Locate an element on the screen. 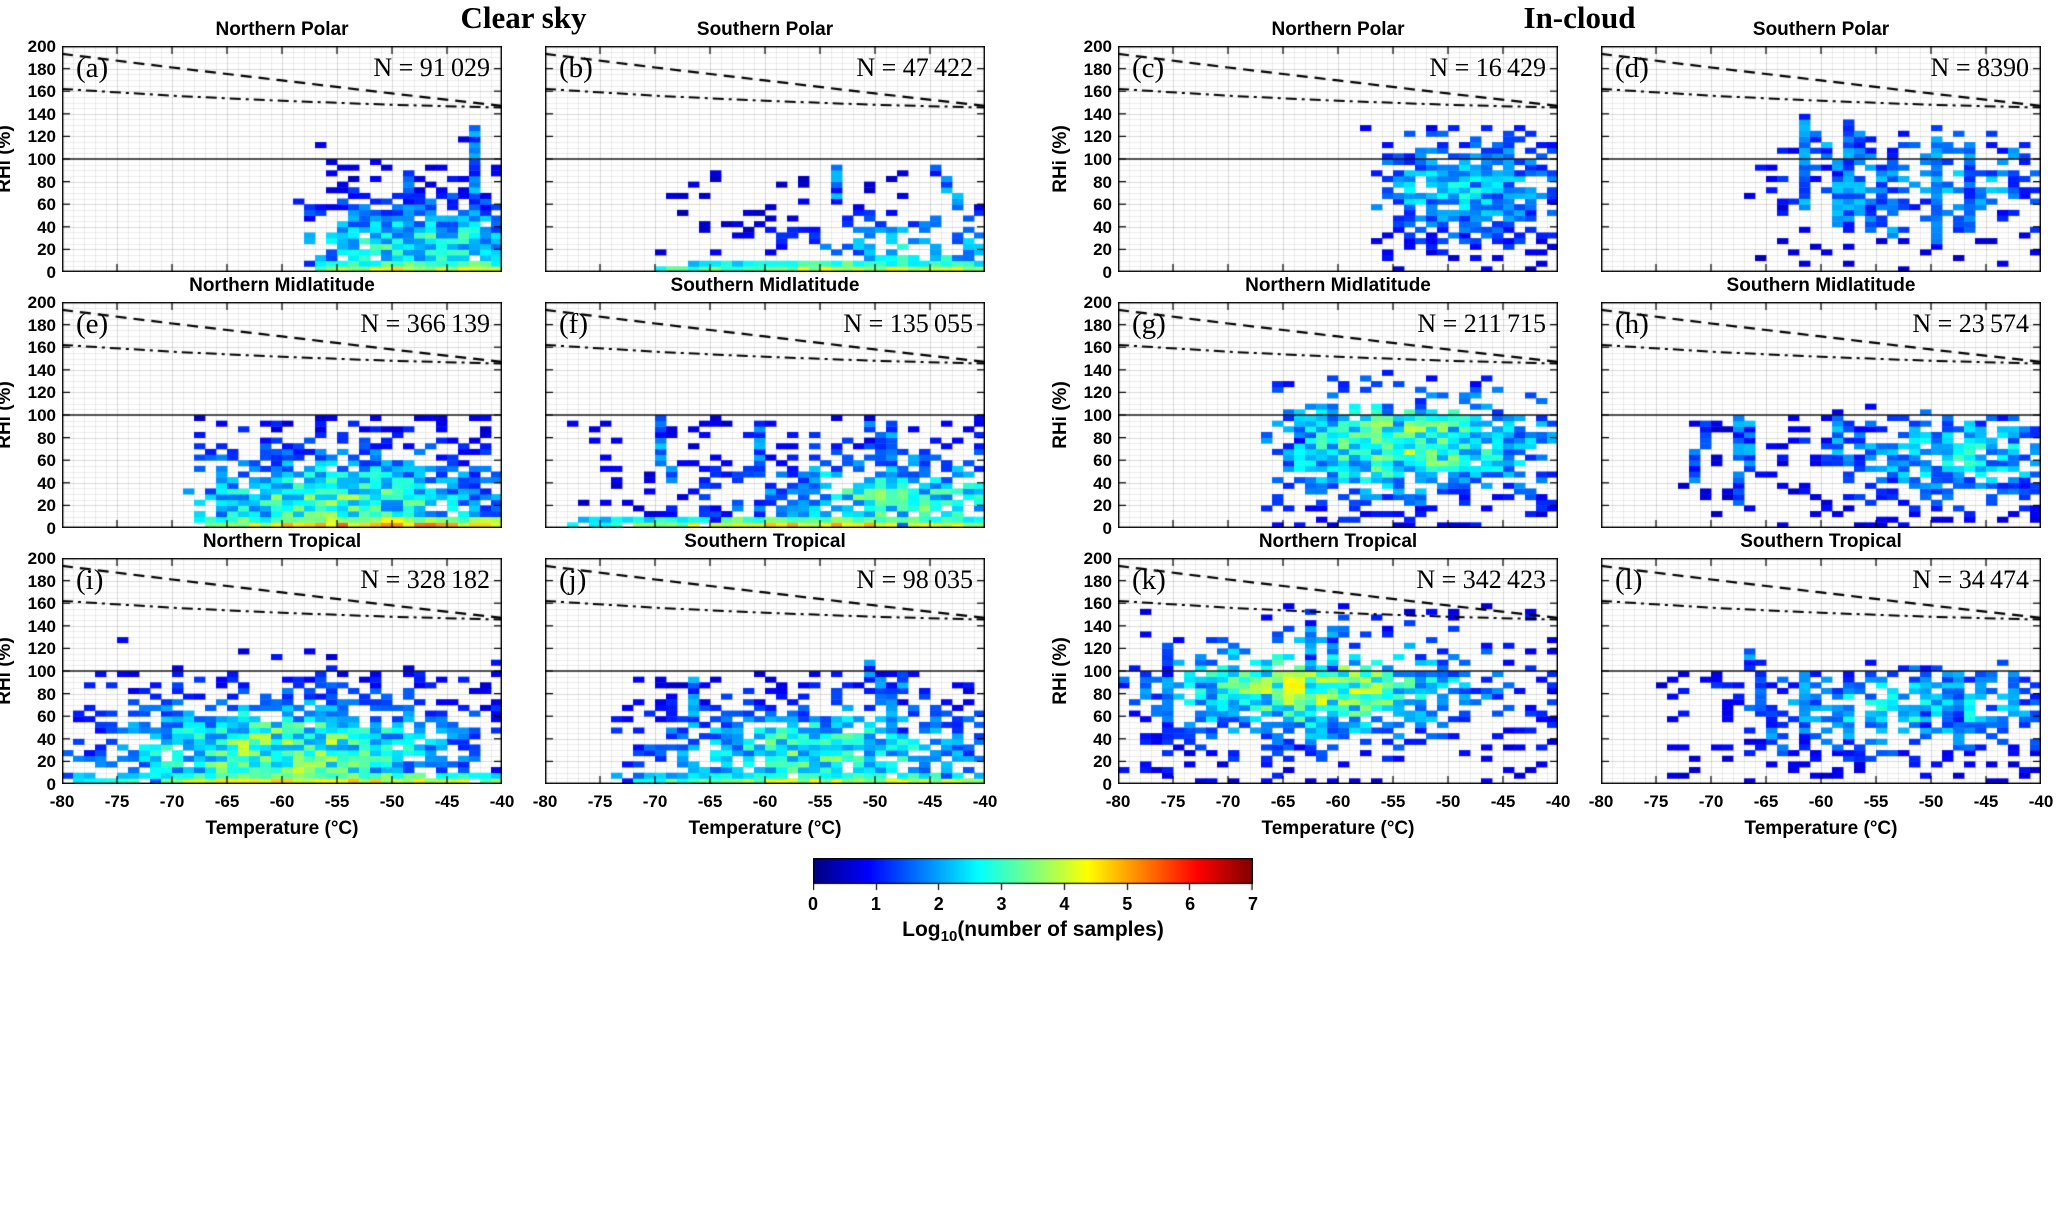  panel-letter: (j) is located at coordinates (573, 580).